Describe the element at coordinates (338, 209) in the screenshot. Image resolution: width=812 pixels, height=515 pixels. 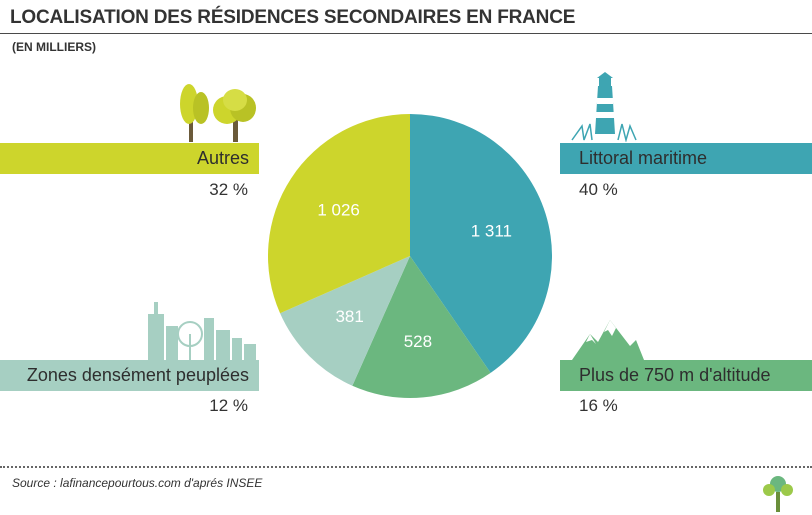
I see `slice-value-label-3: 1 026` at that location.